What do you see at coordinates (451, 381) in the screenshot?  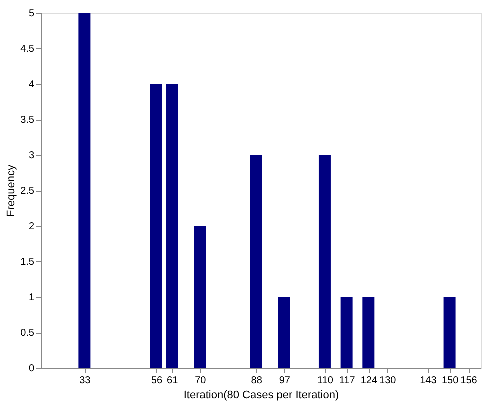 I see `x-tick-label: 150` at bounding box center [451, 381].